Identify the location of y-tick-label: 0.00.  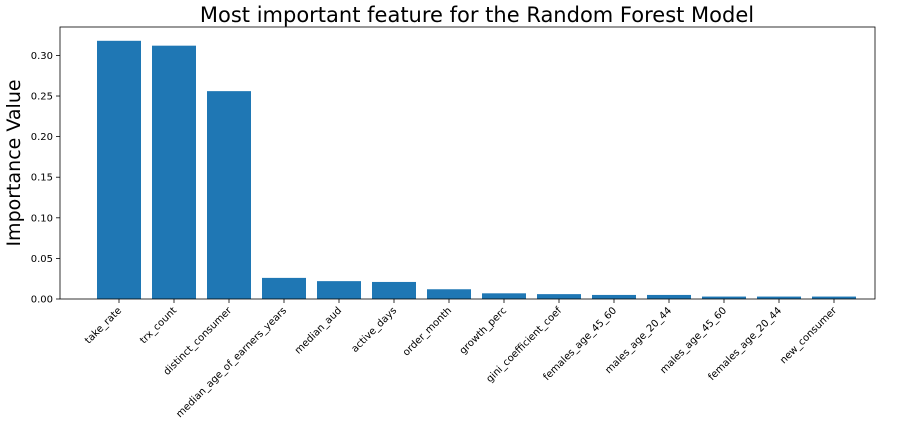
(42, 300).